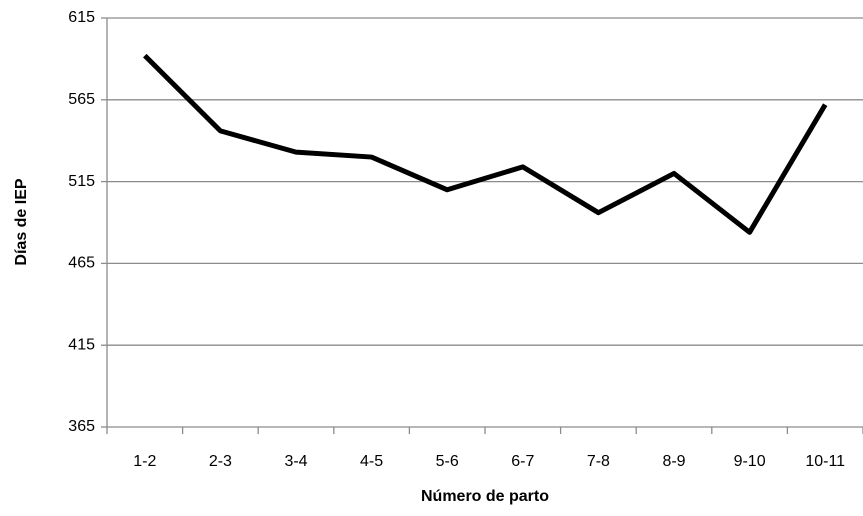 This screenshot has height=516, width=863. Describe the element at coordinates (81, 426) in the screenshot. I see `y-tick-label: 365` at that location.